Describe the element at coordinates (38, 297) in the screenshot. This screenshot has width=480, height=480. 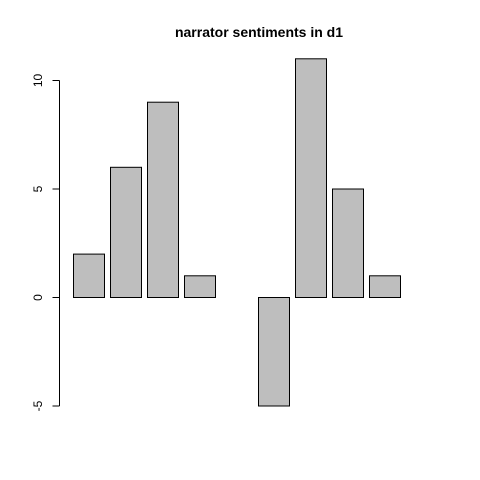
I see `y-tick-label: 0` at that location.